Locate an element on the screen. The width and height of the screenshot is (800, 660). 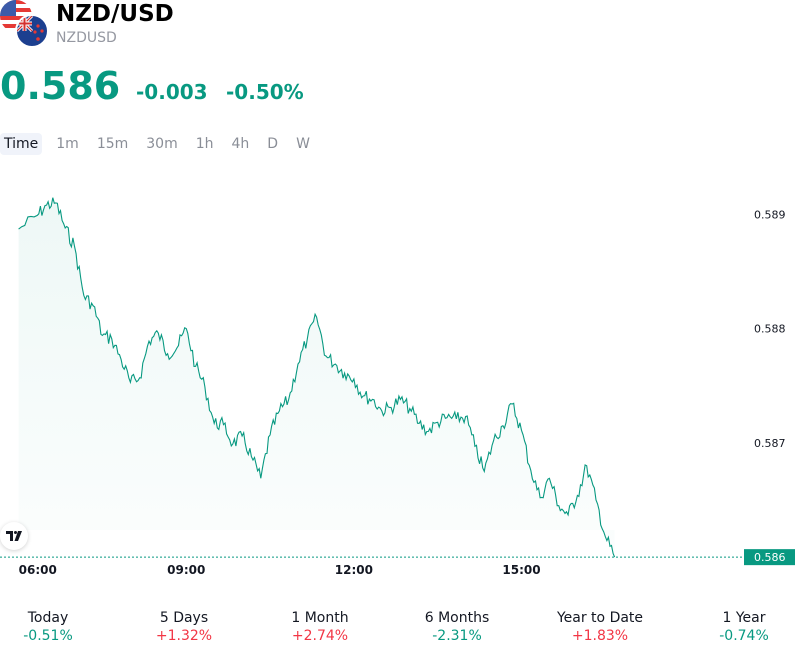
tab-30m: 30m is located at coordinates (162, 144).